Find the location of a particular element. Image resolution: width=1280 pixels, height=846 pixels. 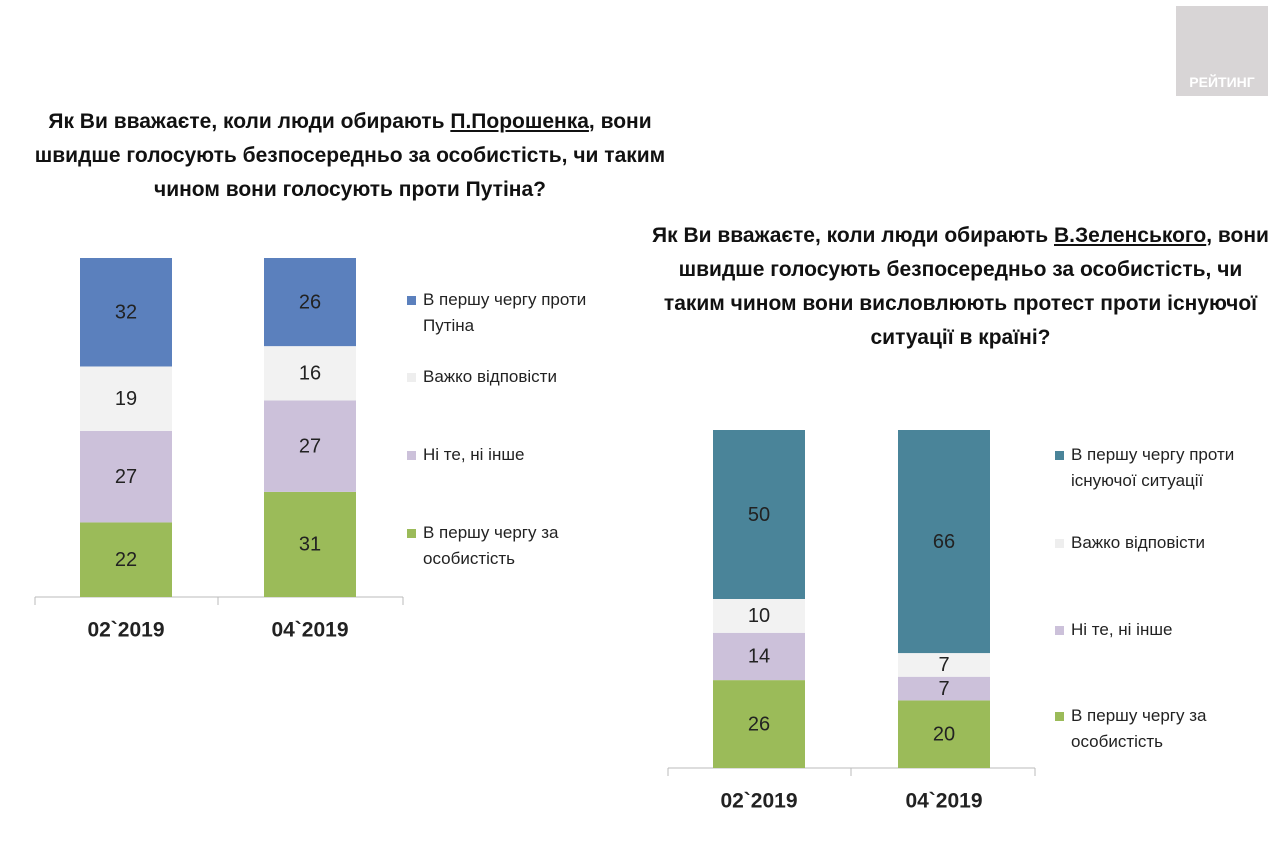

legend-item: В першу чергу проти Путіна is located at coordinates (507, 313).